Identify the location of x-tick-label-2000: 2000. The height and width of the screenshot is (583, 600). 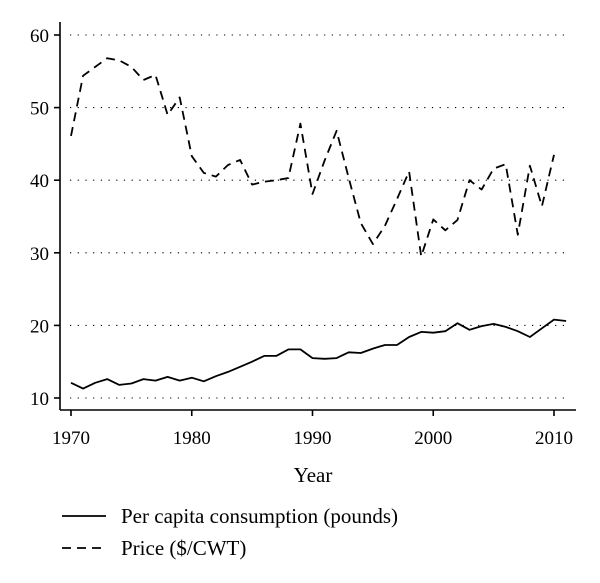
(433, 438).